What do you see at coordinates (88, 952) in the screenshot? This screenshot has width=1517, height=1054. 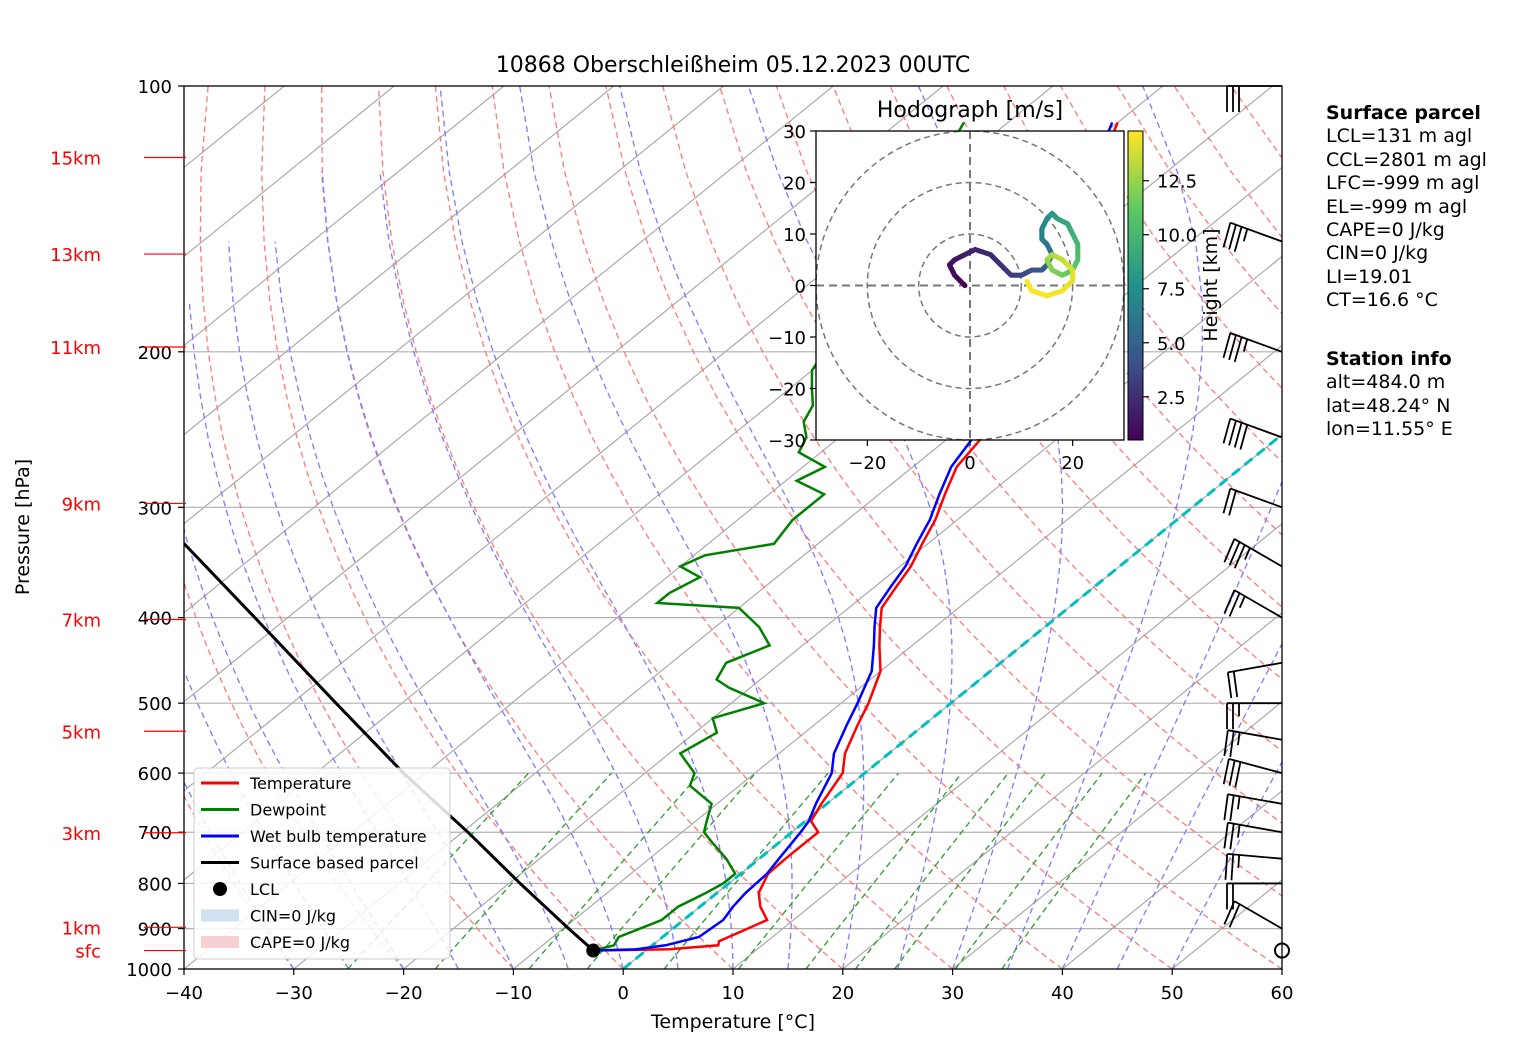 I see `height-label: sfc` at bounding box center [88, 952].